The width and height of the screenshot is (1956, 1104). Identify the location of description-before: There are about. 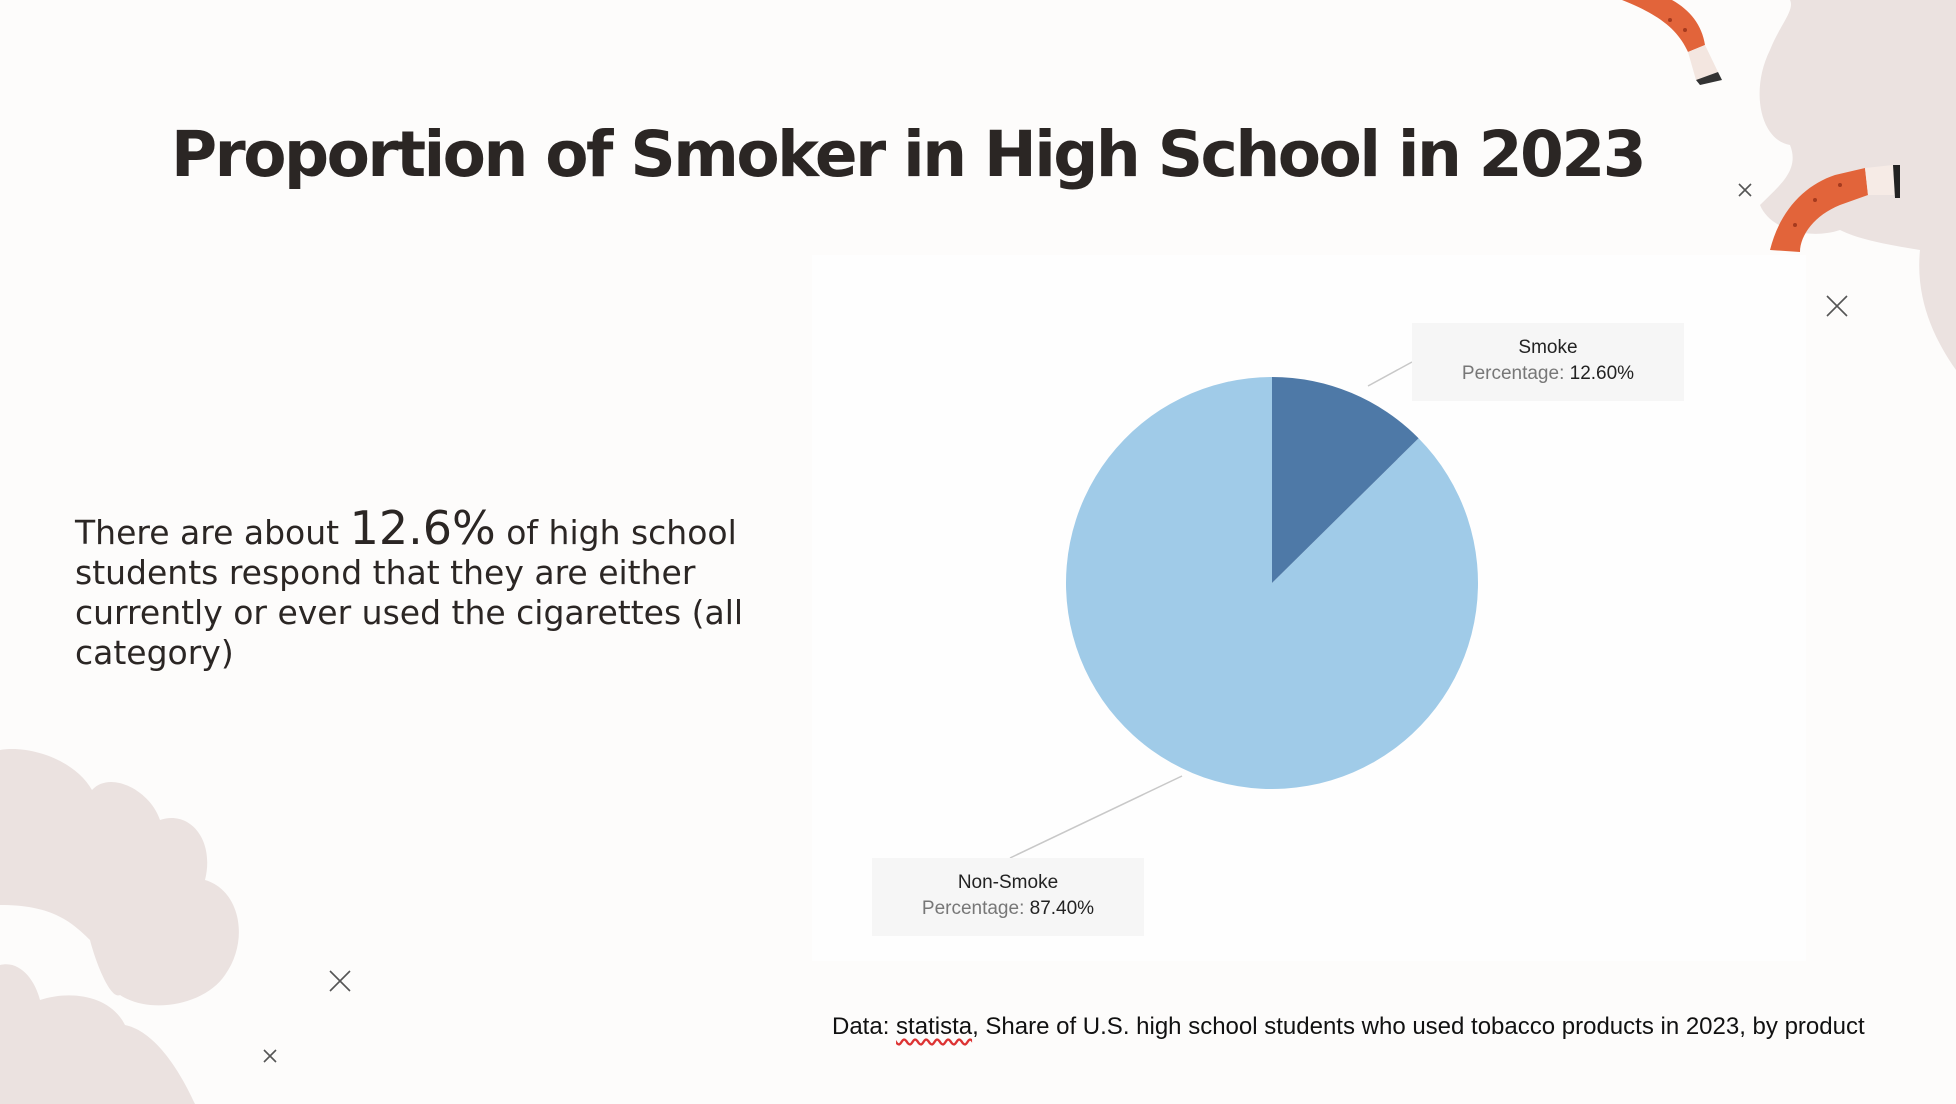
(207, 532).